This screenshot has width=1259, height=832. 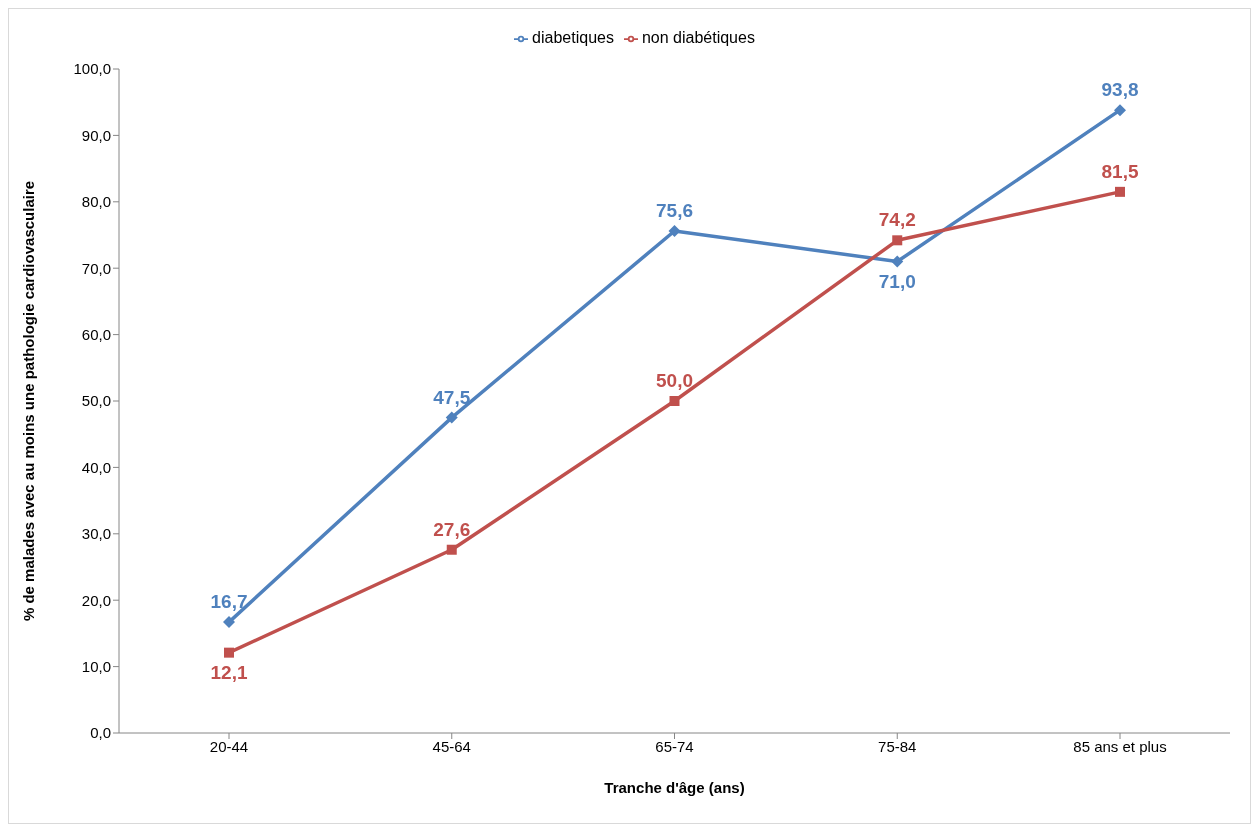 What do you see at coordinates (1120, 90) in the screenshot?
I see `data-label: 93,8` at bounding box center [1120, 90].